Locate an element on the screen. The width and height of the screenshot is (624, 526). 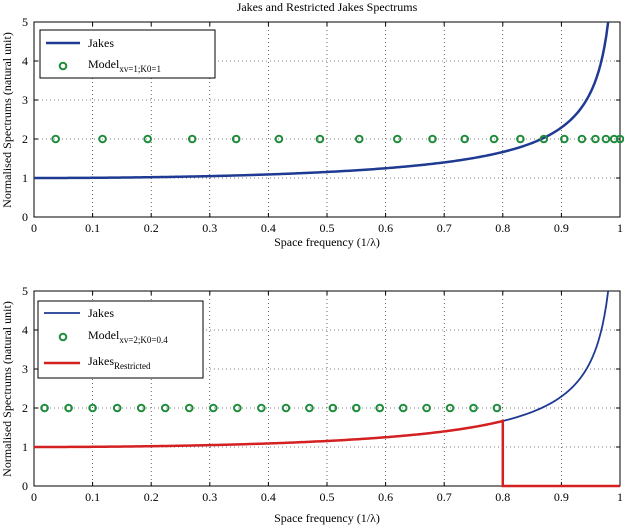
legend-restricted-label: JakesRestricted is located at coordinates (119, 362).